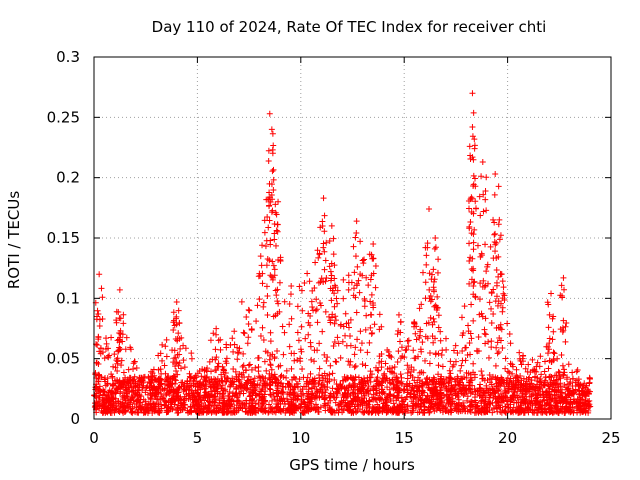  What do you see at coordinates (352, 465) in the screenshot?
I see `x-axis-title: GPS time / hours` at bounding box center [352, 465].